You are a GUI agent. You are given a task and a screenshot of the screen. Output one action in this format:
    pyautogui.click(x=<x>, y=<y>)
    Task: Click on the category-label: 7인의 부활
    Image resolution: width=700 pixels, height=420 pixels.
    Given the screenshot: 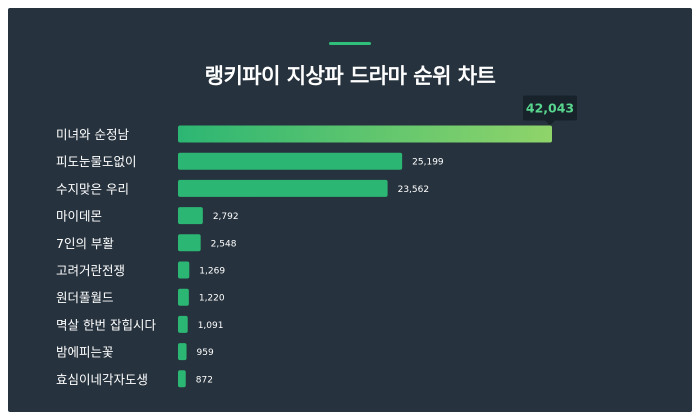 What is the action you would take?
    pyautogui.click(x=85, y=243)
    